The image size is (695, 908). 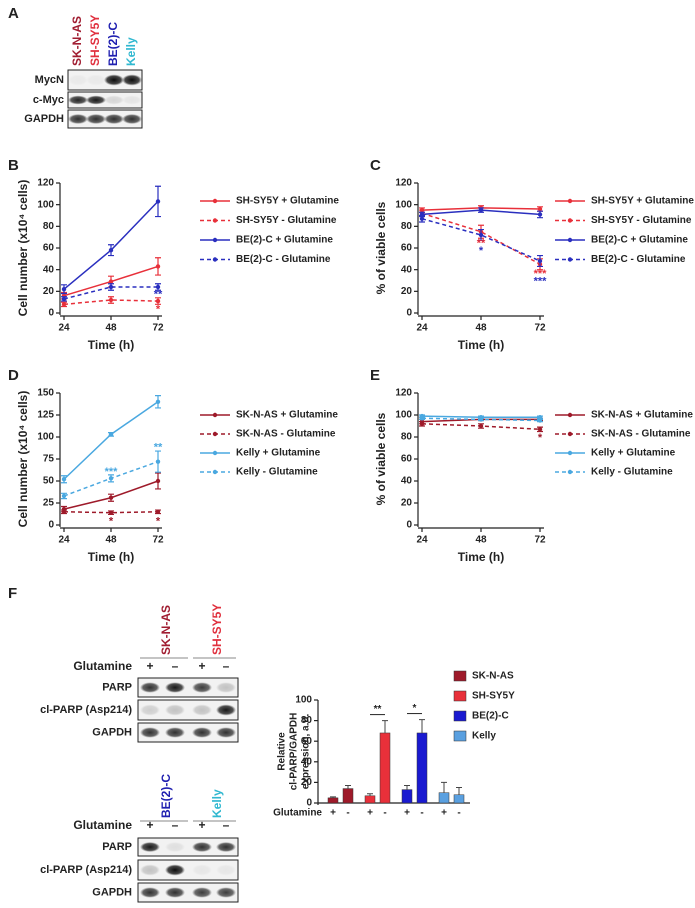 I want to click on y-axis-label: Relative, so click(x=282, y=751).